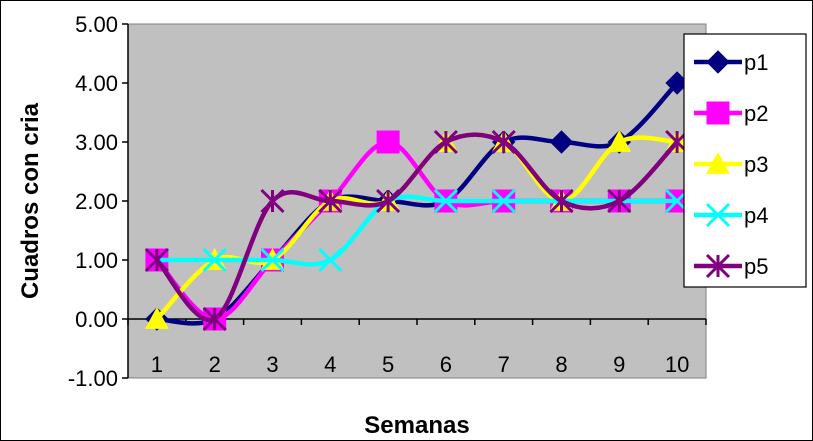 This screenshot has width=813, height=441. I want to click on legend-entry-p5: p5, so click(731, 266).